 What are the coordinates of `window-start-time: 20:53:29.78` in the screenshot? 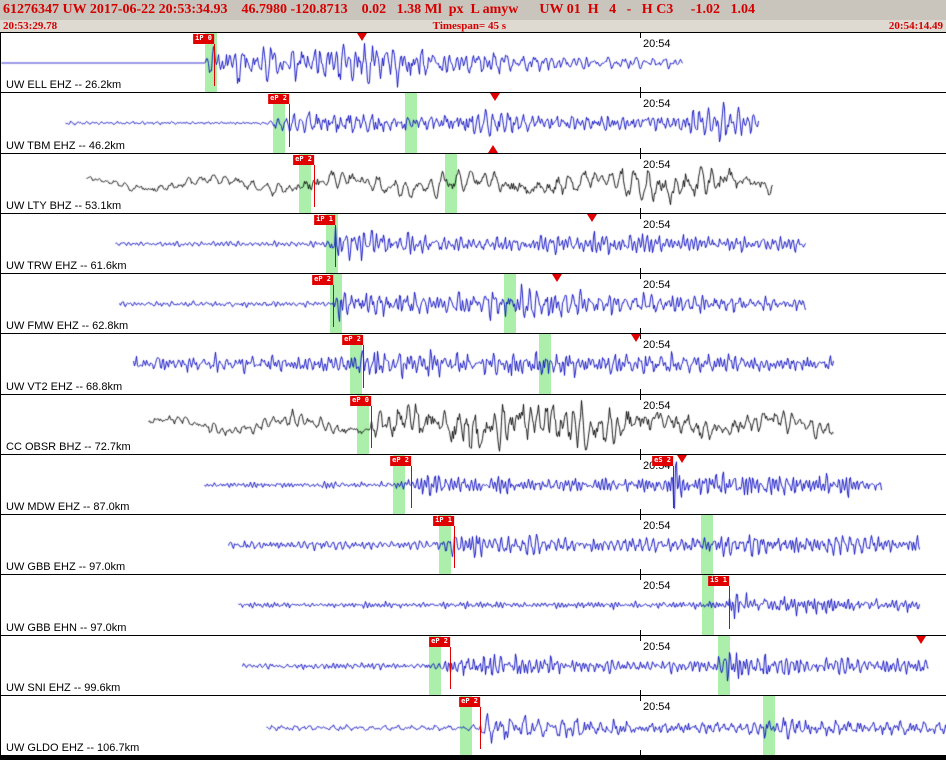 It's located at (30, 26).